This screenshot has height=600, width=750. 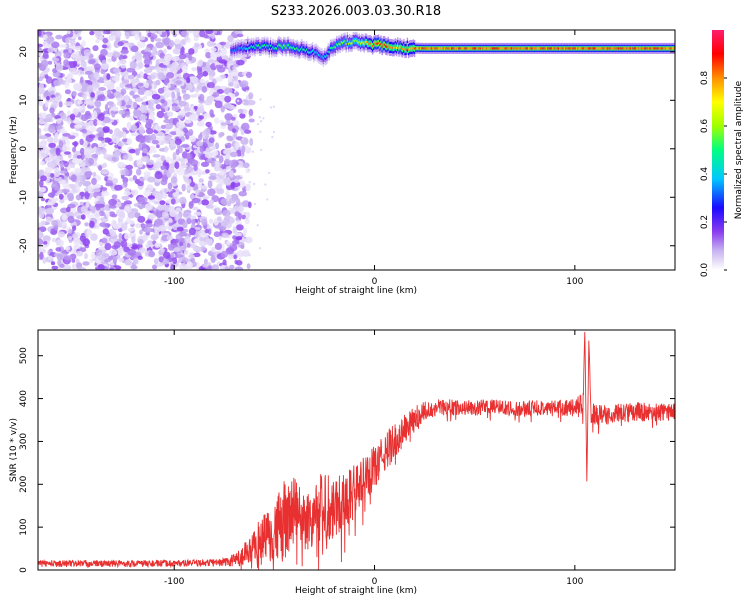 I want to click on spectrogram-y-tick-label: -20, so click(x=24, y=245).